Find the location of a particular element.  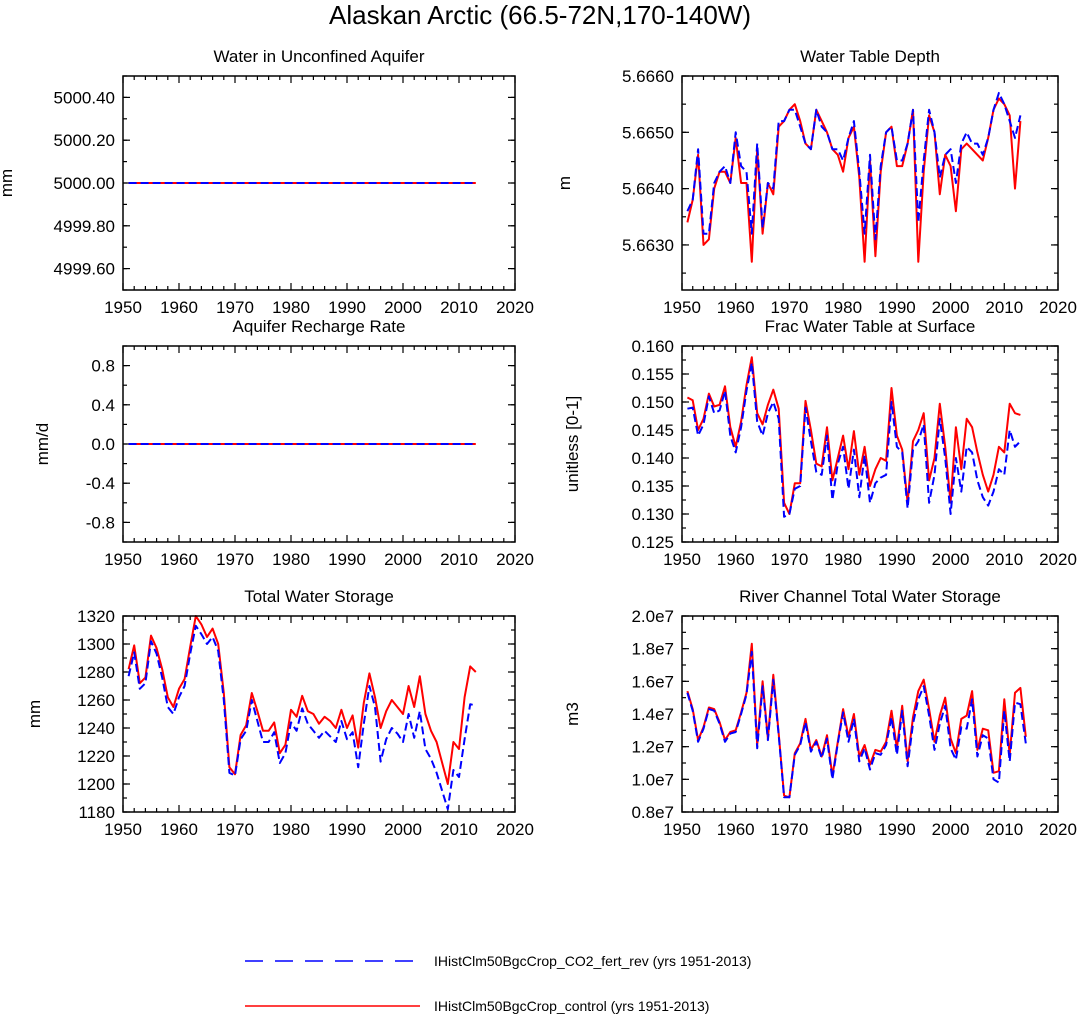

y-tick-label: 5000.00 is located at coordinates (84, 183).